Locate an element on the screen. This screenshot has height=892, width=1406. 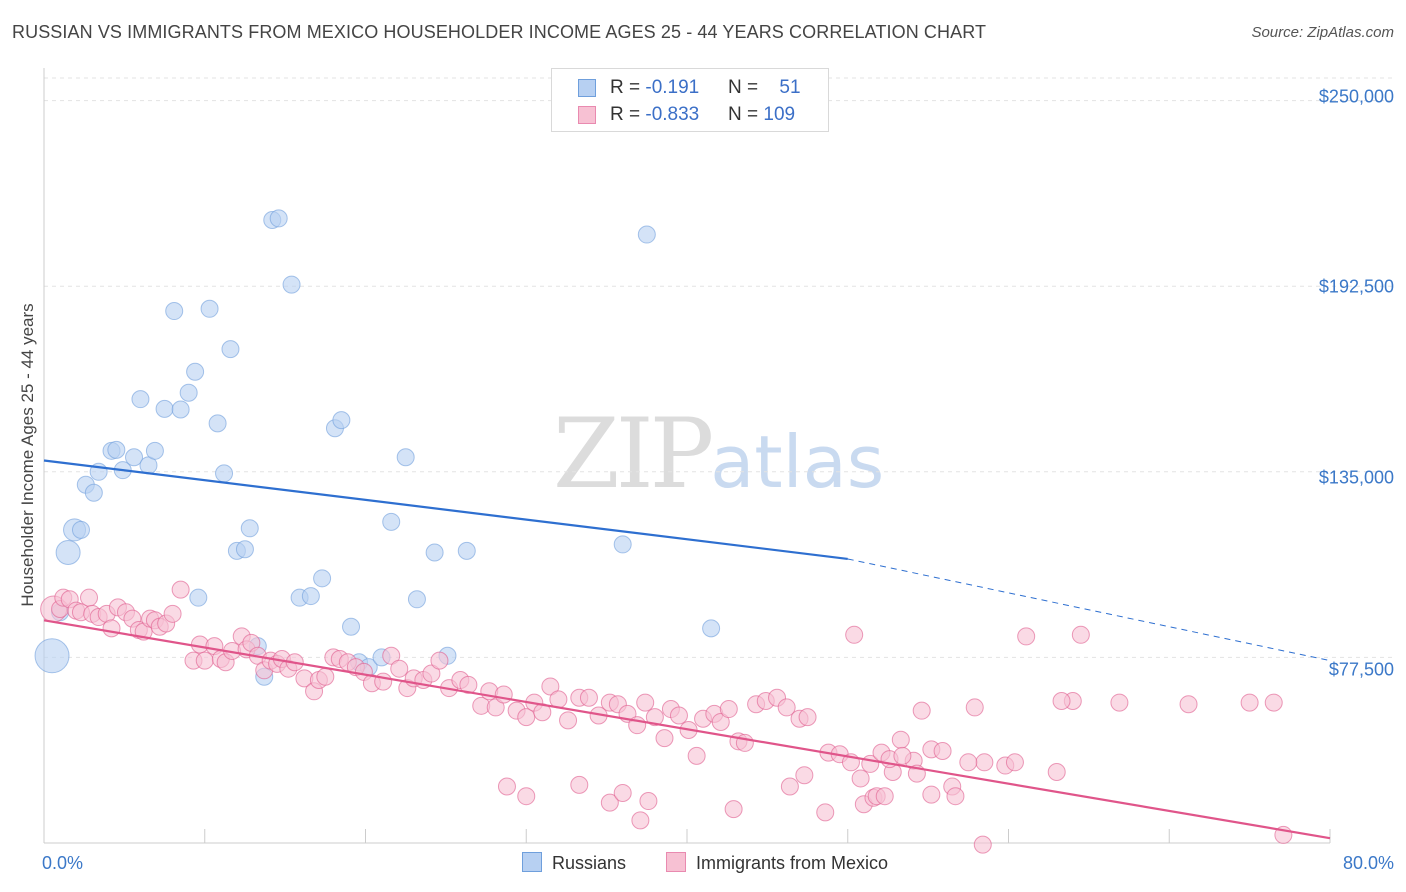
legend: R = -0.191 N = 51 R = -0.833 N = 109 is located at coordinates (690, 100).